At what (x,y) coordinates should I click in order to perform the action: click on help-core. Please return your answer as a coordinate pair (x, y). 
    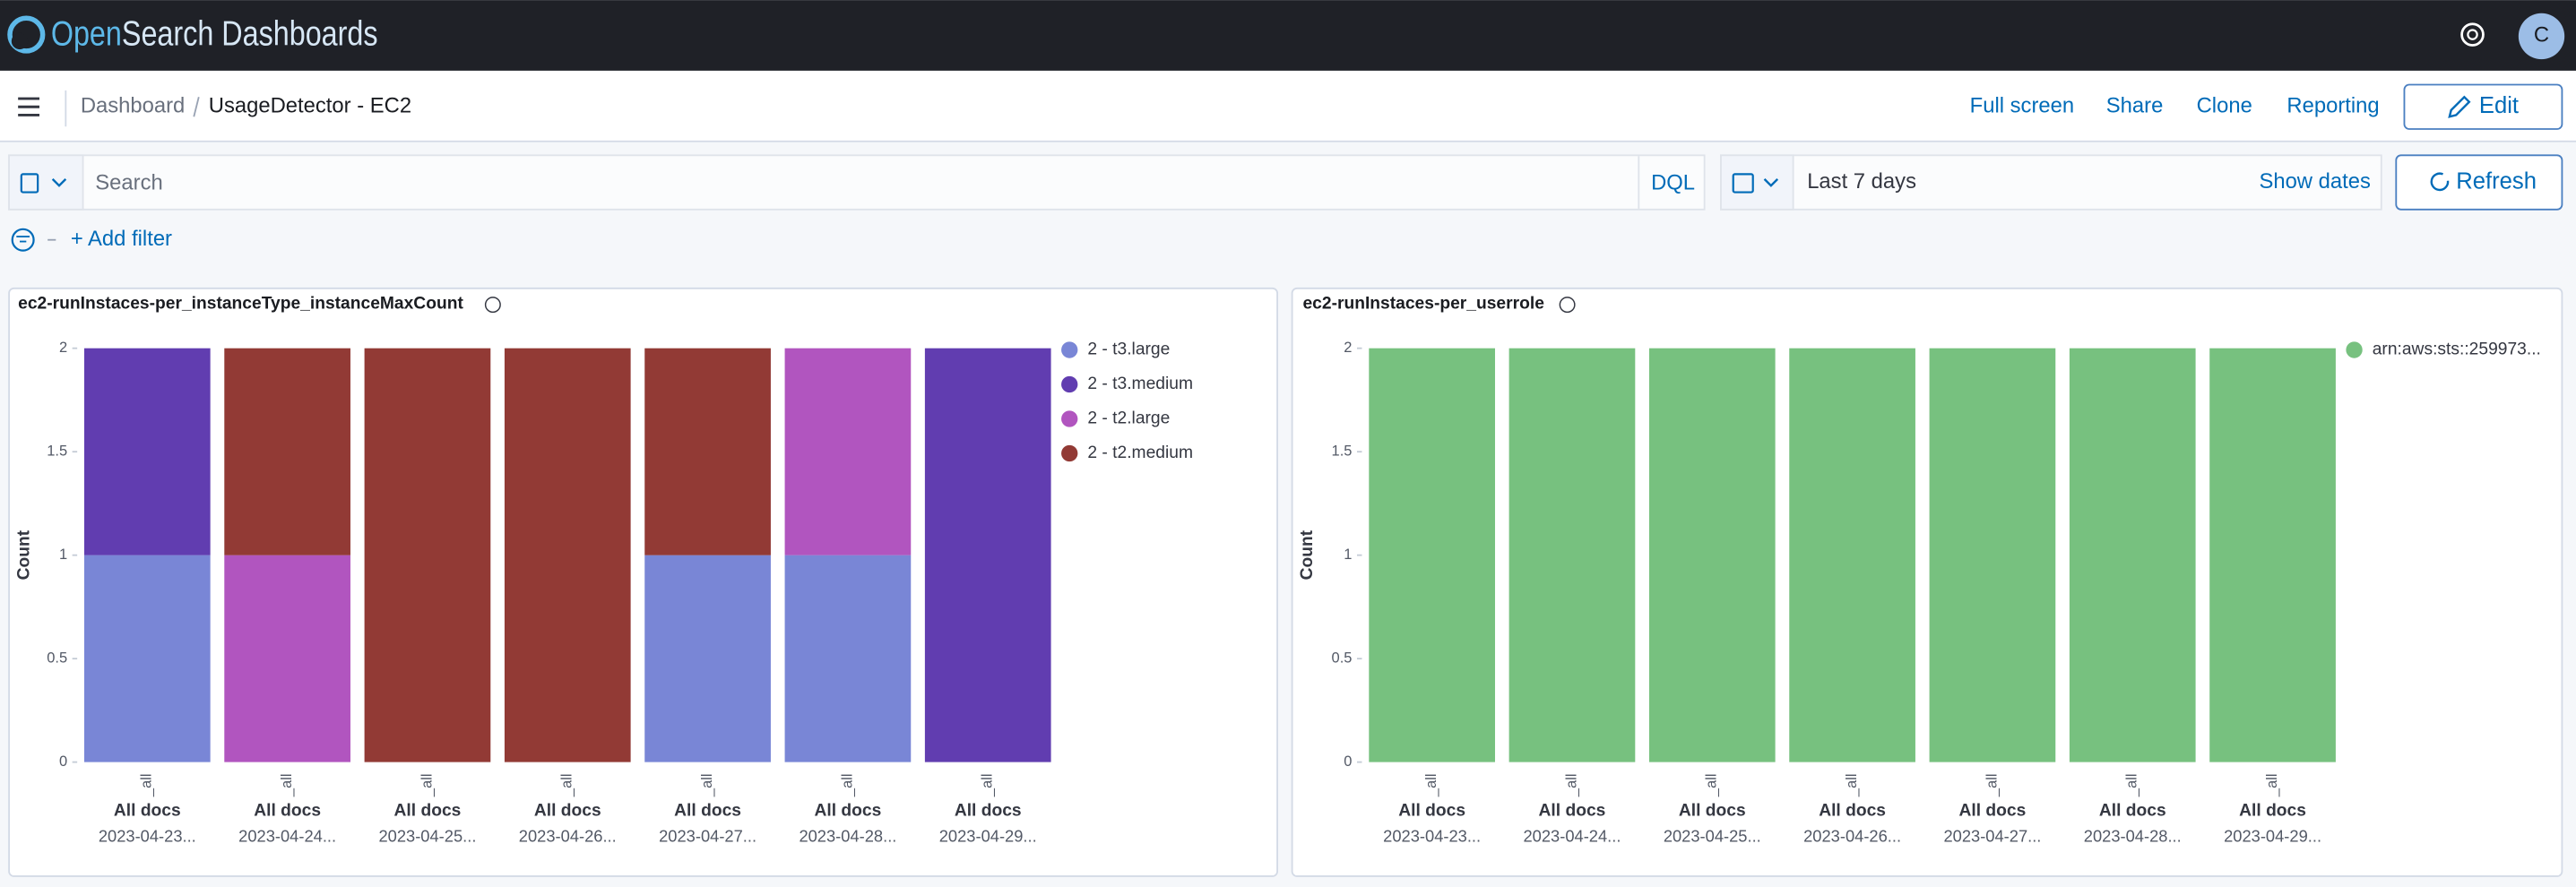
    Looking at the image, I should click on (2472, 34).